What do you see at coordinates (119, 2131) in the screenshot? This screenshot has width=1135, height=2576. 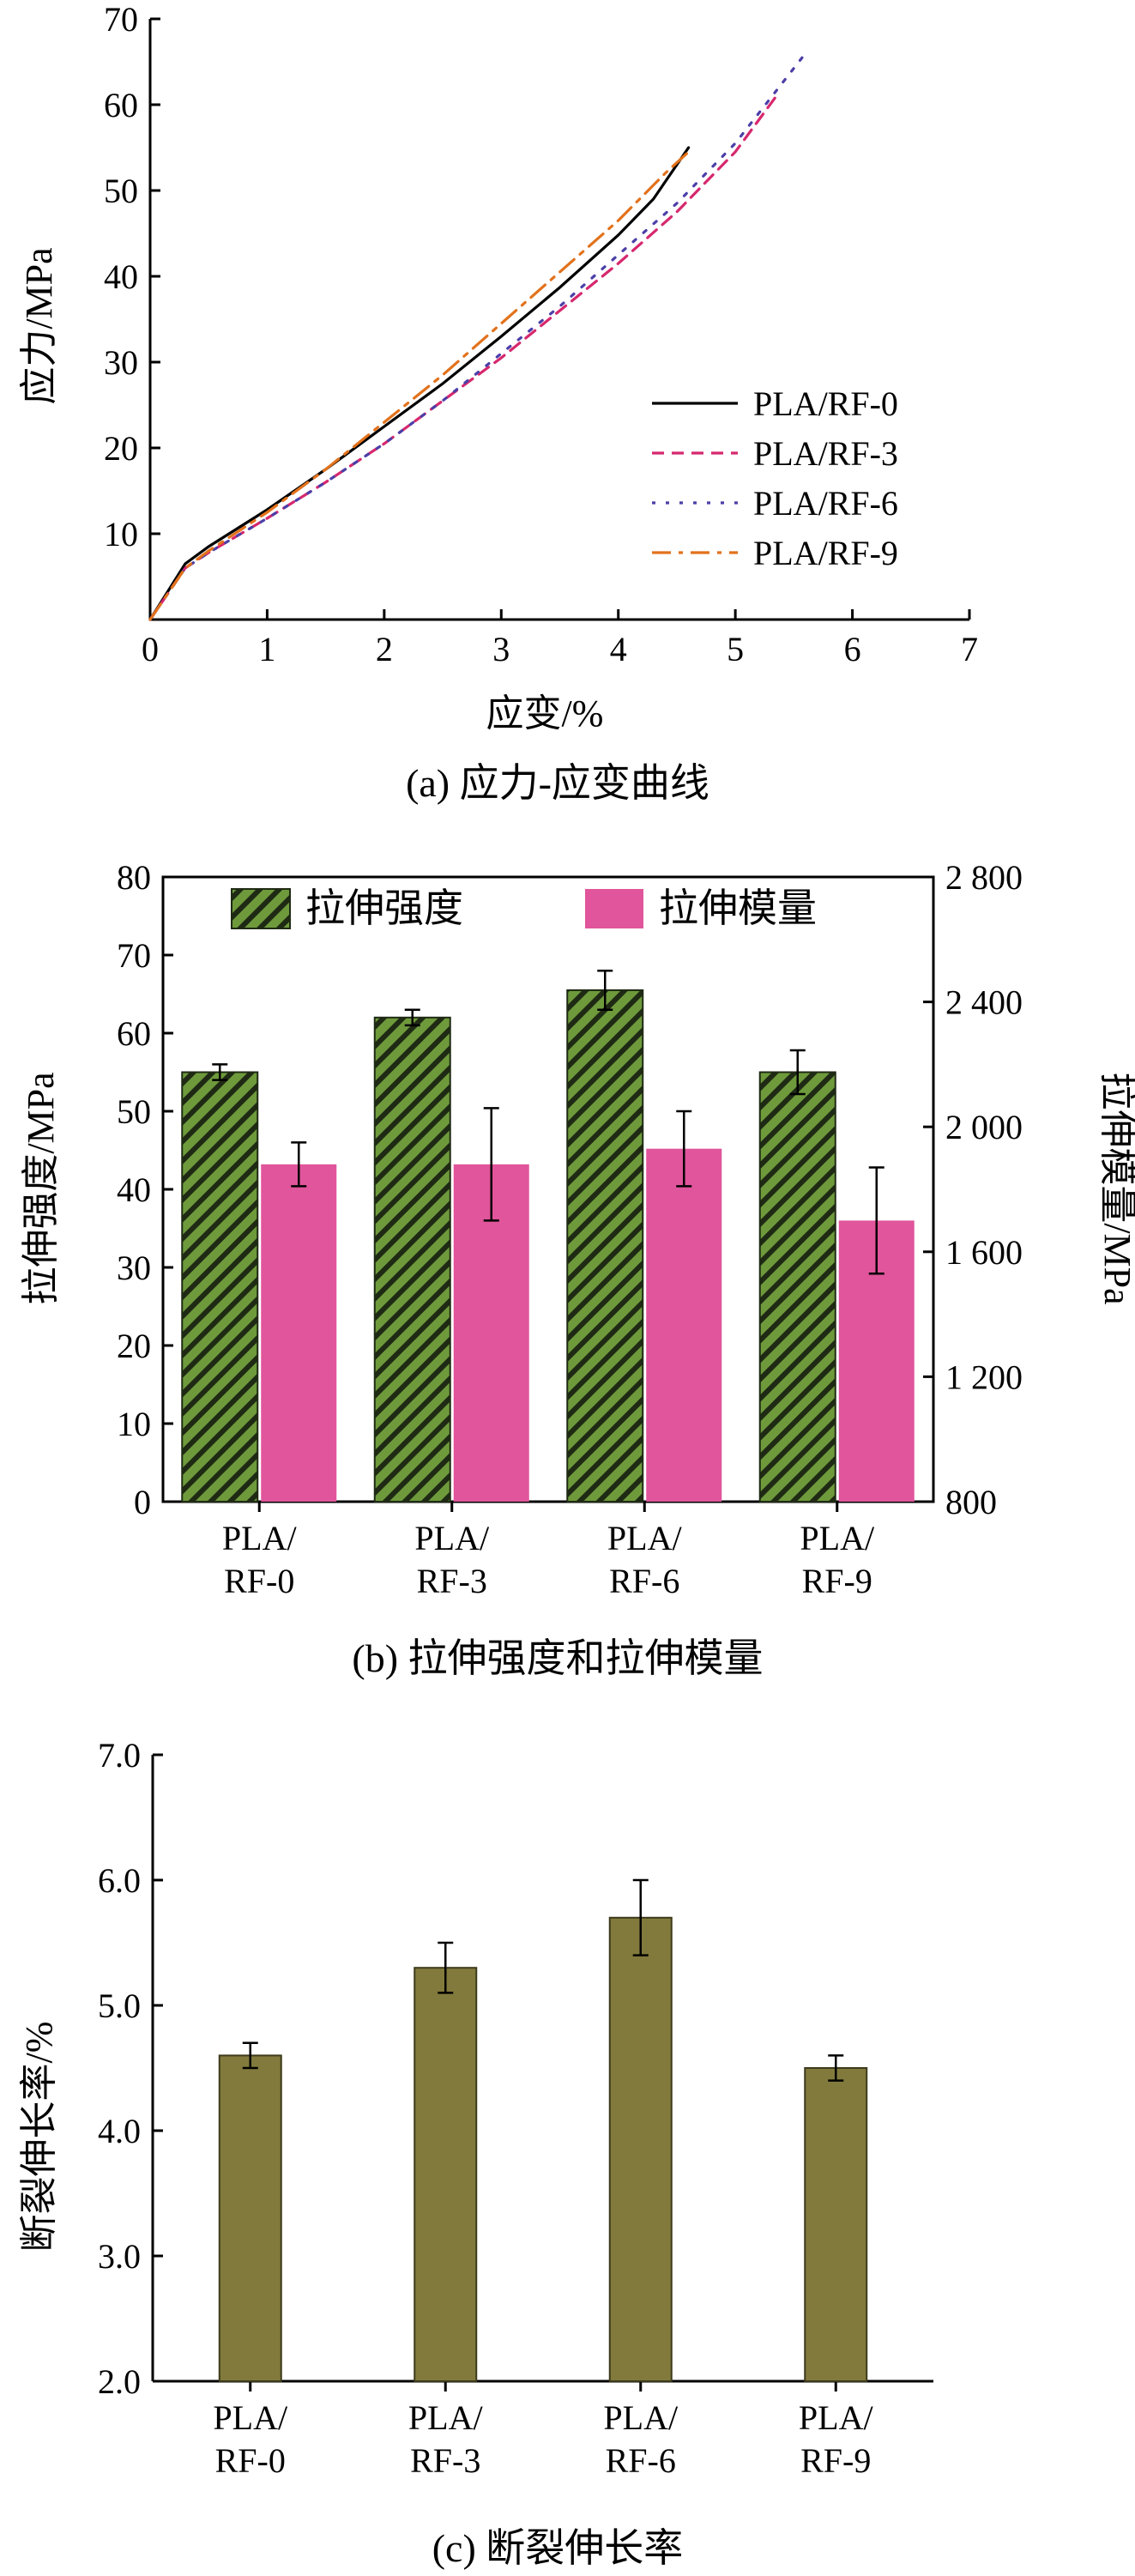 I see `y-tick-label: 4.0` at bounding box center [119, 2131].